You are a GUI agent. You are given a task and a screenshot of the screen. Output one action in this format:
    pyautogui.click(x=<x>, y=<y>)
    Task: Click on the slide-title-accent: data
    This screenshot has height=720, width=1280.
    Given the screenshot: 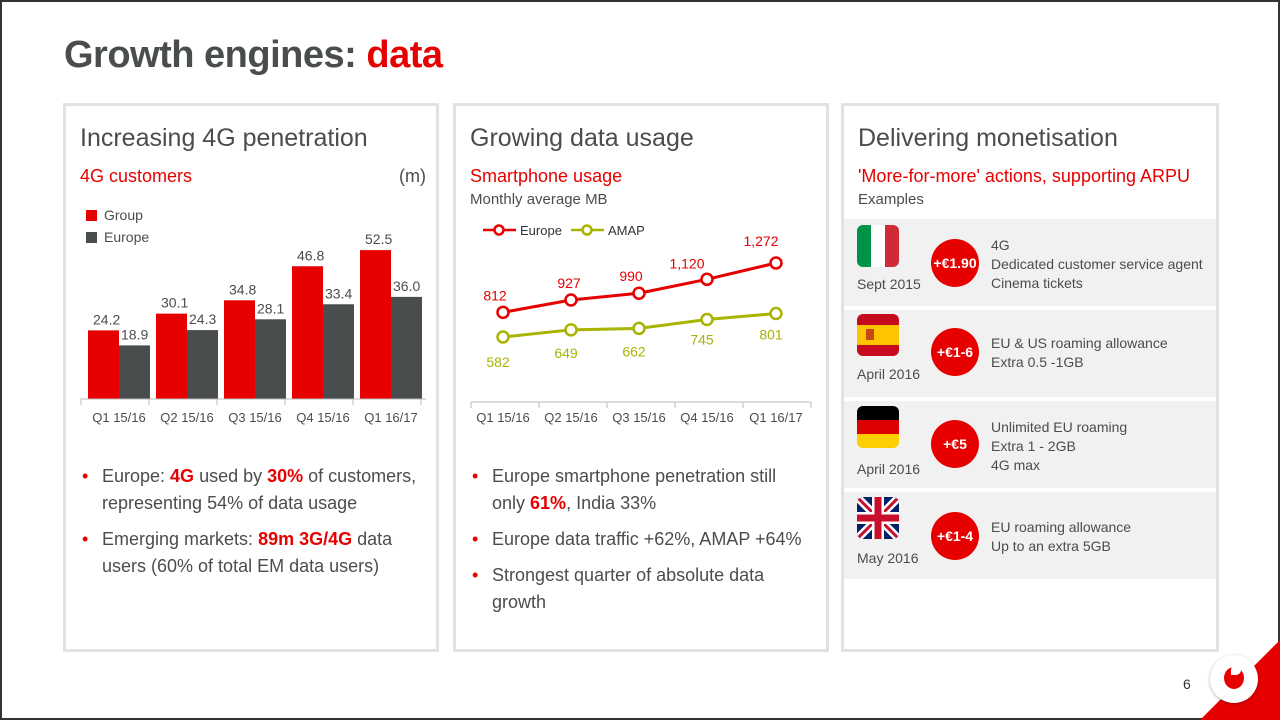 What is the action you would take?
    pyautogui.click(x=404, y=55)
    